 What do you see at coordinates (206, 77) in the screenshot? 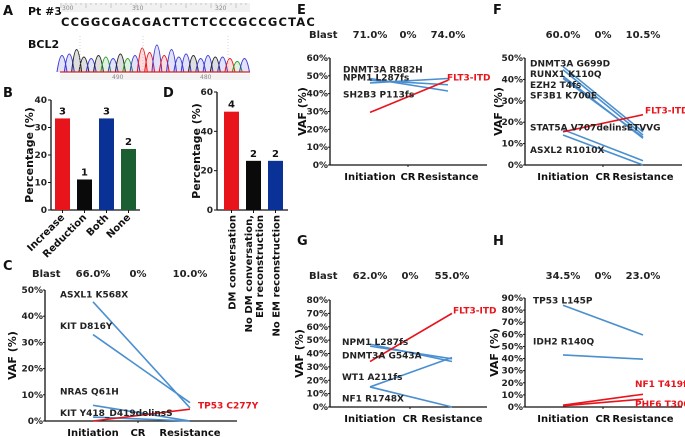
I see `trace-tick-label: 480` at bounding box center [206, 77].